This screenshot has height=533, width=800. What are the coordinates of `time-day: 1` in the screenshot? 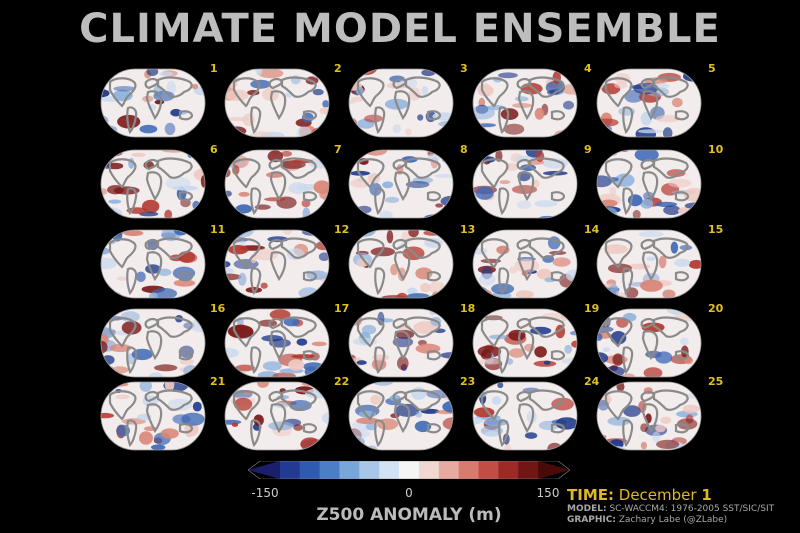 It's located at (706, 495).